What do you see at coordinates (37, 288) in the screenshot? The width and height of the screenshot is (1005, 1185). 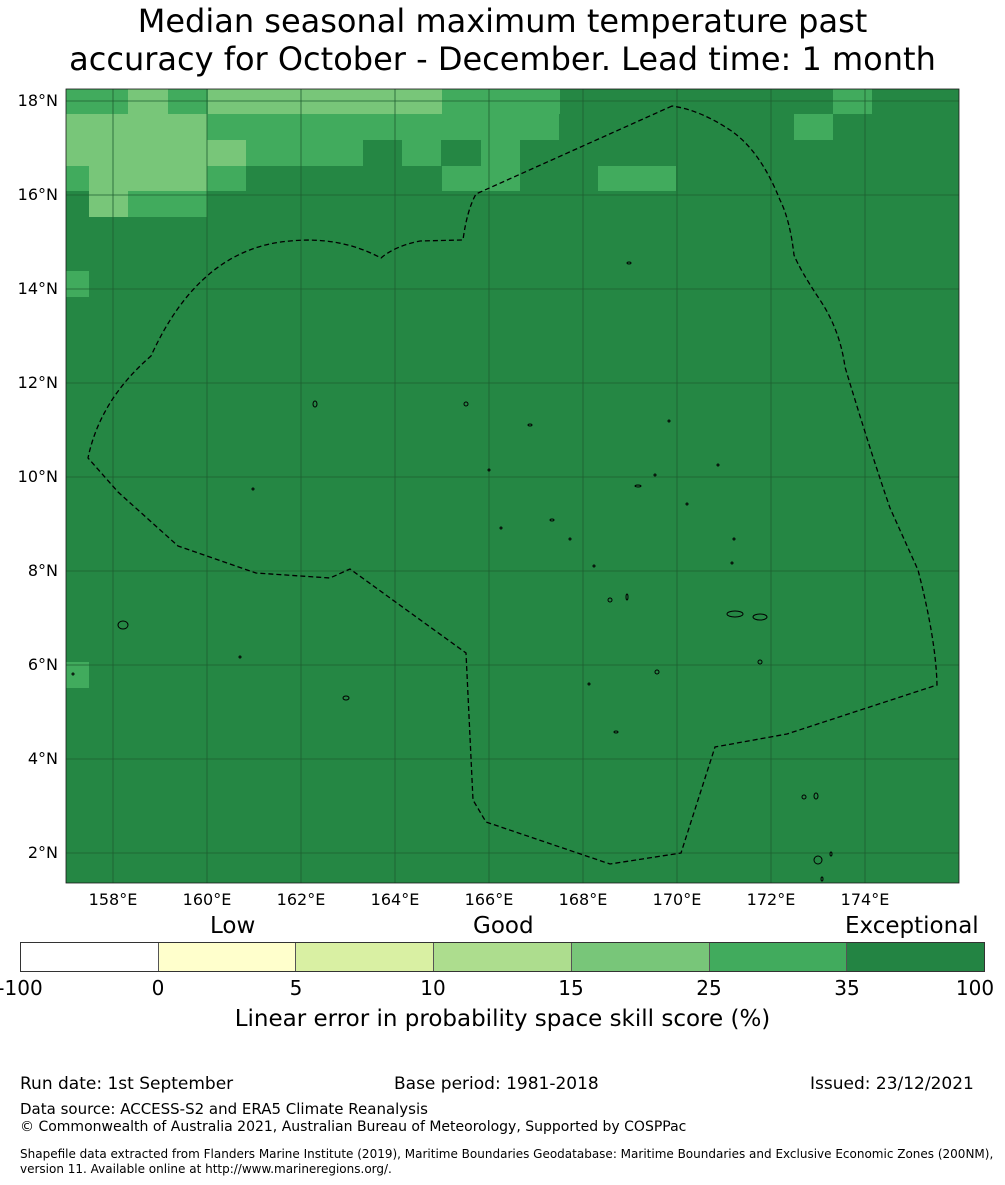 I see `latitude-label: 14°N` at bounding box center [37, 288].